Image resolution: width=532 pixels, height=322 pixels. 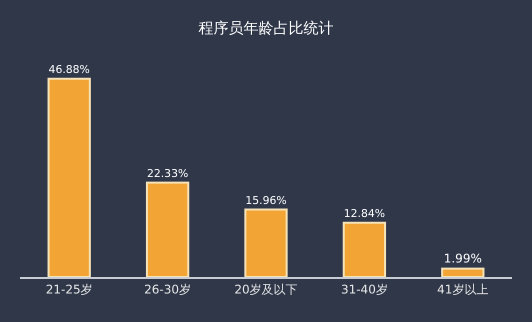 I want to click on data-label: 1.99%, so click(x=463, y=259).